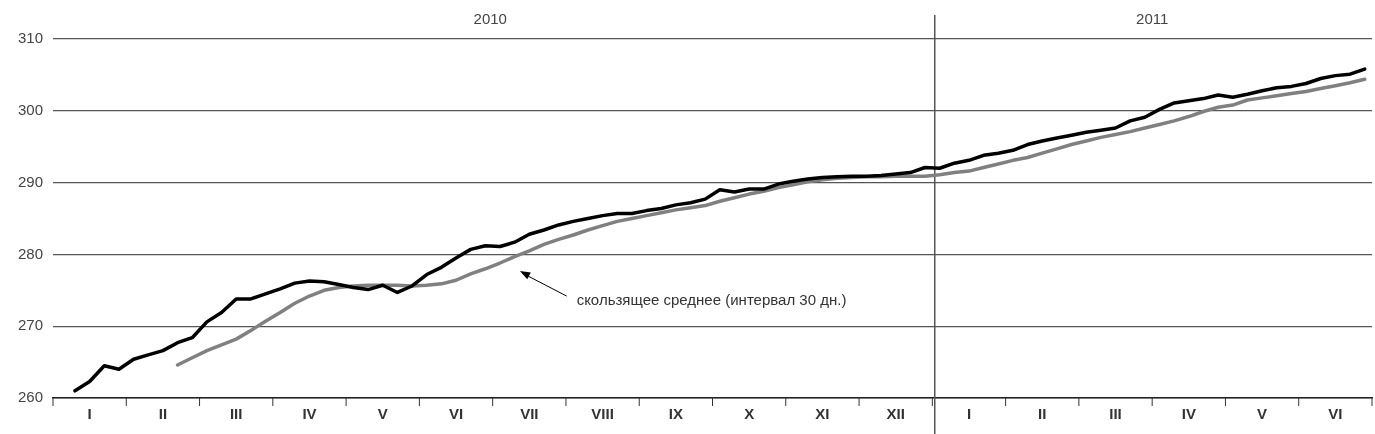 The width and height of the screenshot is (1375, 434). I want to click on x2-tick-label: 2010, so click(490, 19).